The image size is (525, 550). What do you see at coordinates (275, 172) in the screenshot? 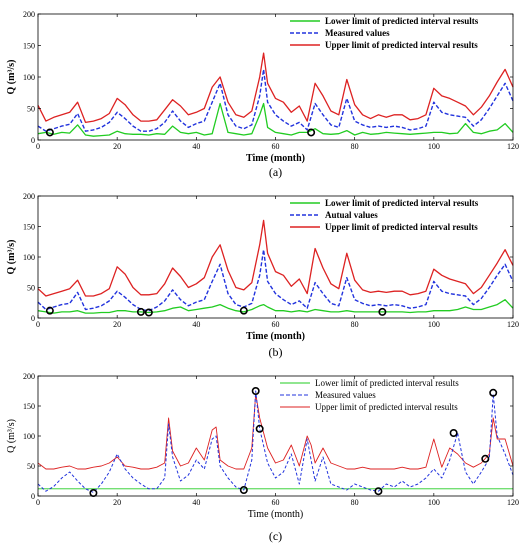
I see `panel-label: (a)` at bounding box center [275, 172].